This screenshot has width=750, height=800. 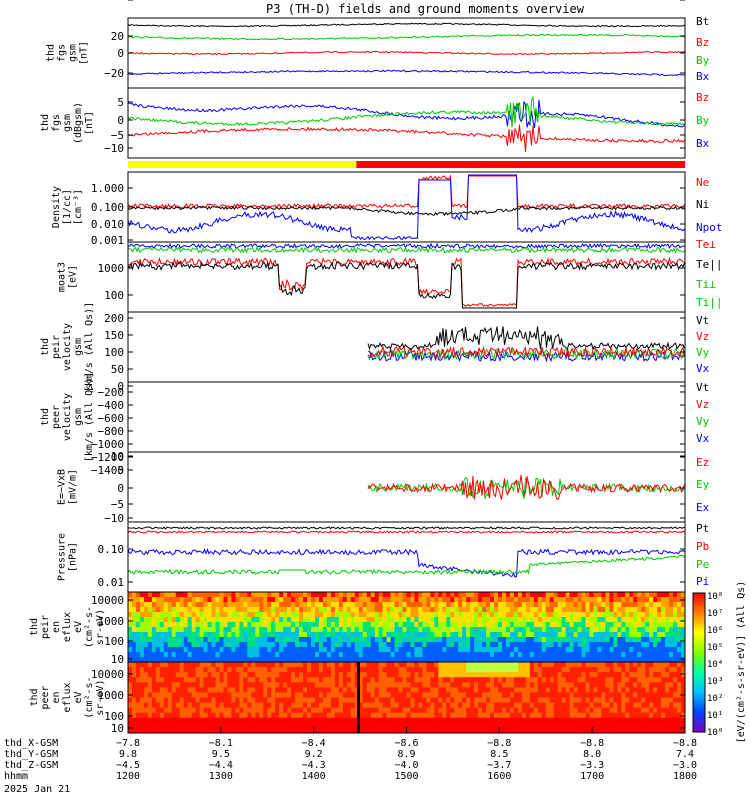 What do you see at coordinates (111, 392) in the screenshot?
I see `y-tick-label: −200` at bounding box center [111, 392].